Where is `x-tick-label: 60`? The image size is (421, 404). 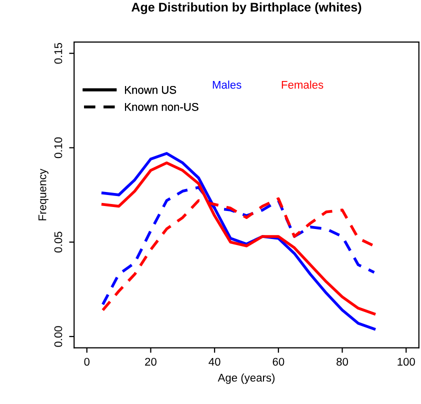
x-tick-label: 60 is located at coordinates (278, 362).